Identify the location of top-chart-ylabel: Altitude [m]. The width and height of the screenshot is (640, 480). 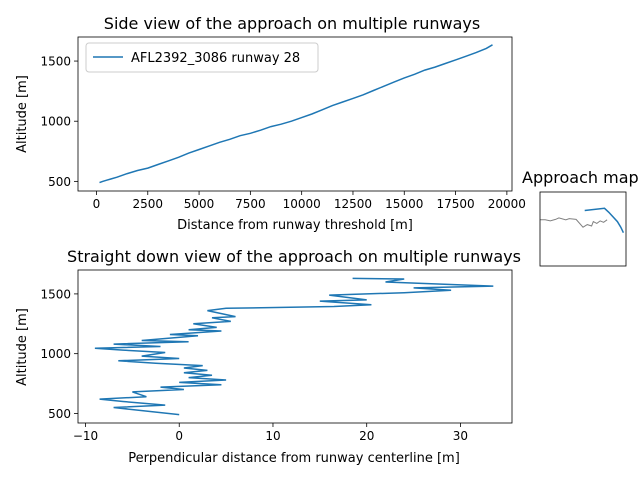
(22, 114).